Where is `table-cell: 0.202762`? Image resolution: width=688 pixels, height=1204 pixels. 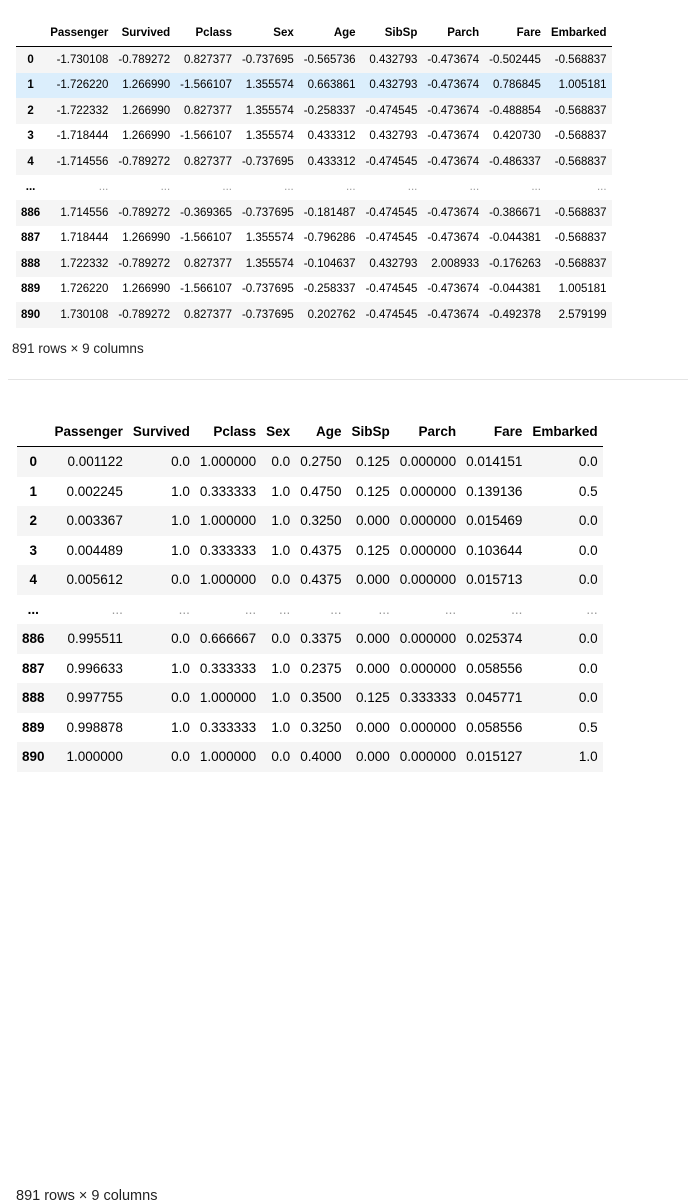
table-cell: 0.202762 is located at coordinates (331, 314).